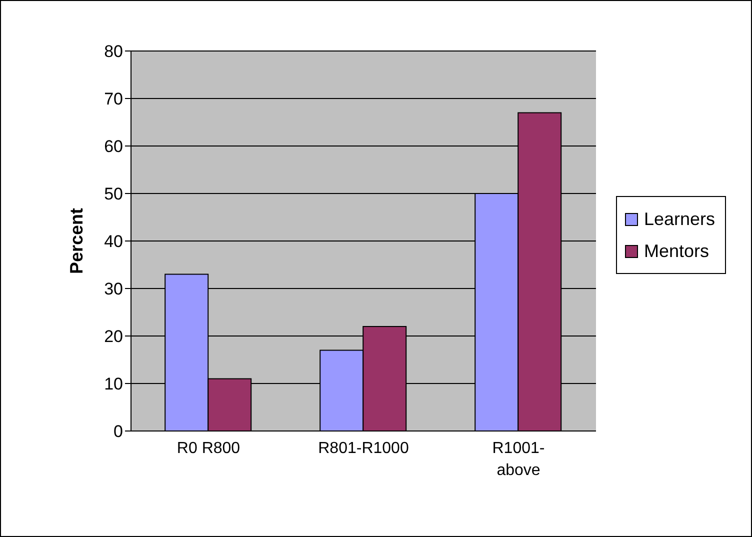 The width and height of the screenshot is (752, 537). Describe the element at coordinates (113, 384) in the screenshot. I see `y-tick-label: 10` at that location.